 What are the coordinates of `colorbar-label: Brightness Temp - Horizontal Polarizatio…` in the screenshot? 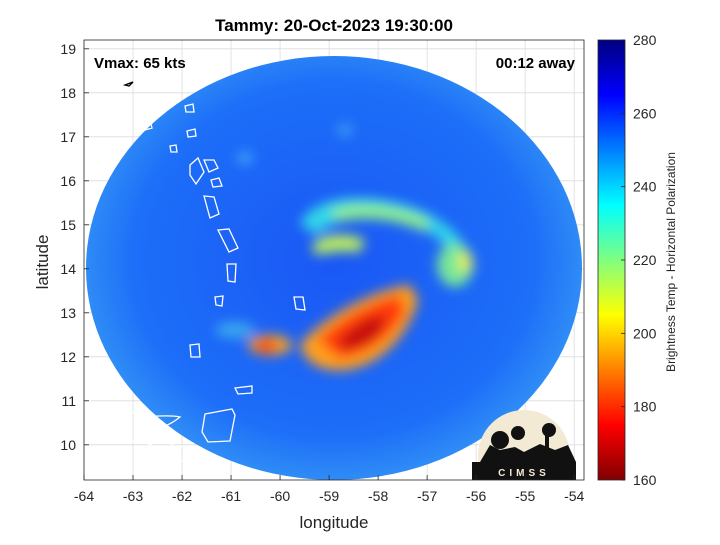 It's located at (671, 262).